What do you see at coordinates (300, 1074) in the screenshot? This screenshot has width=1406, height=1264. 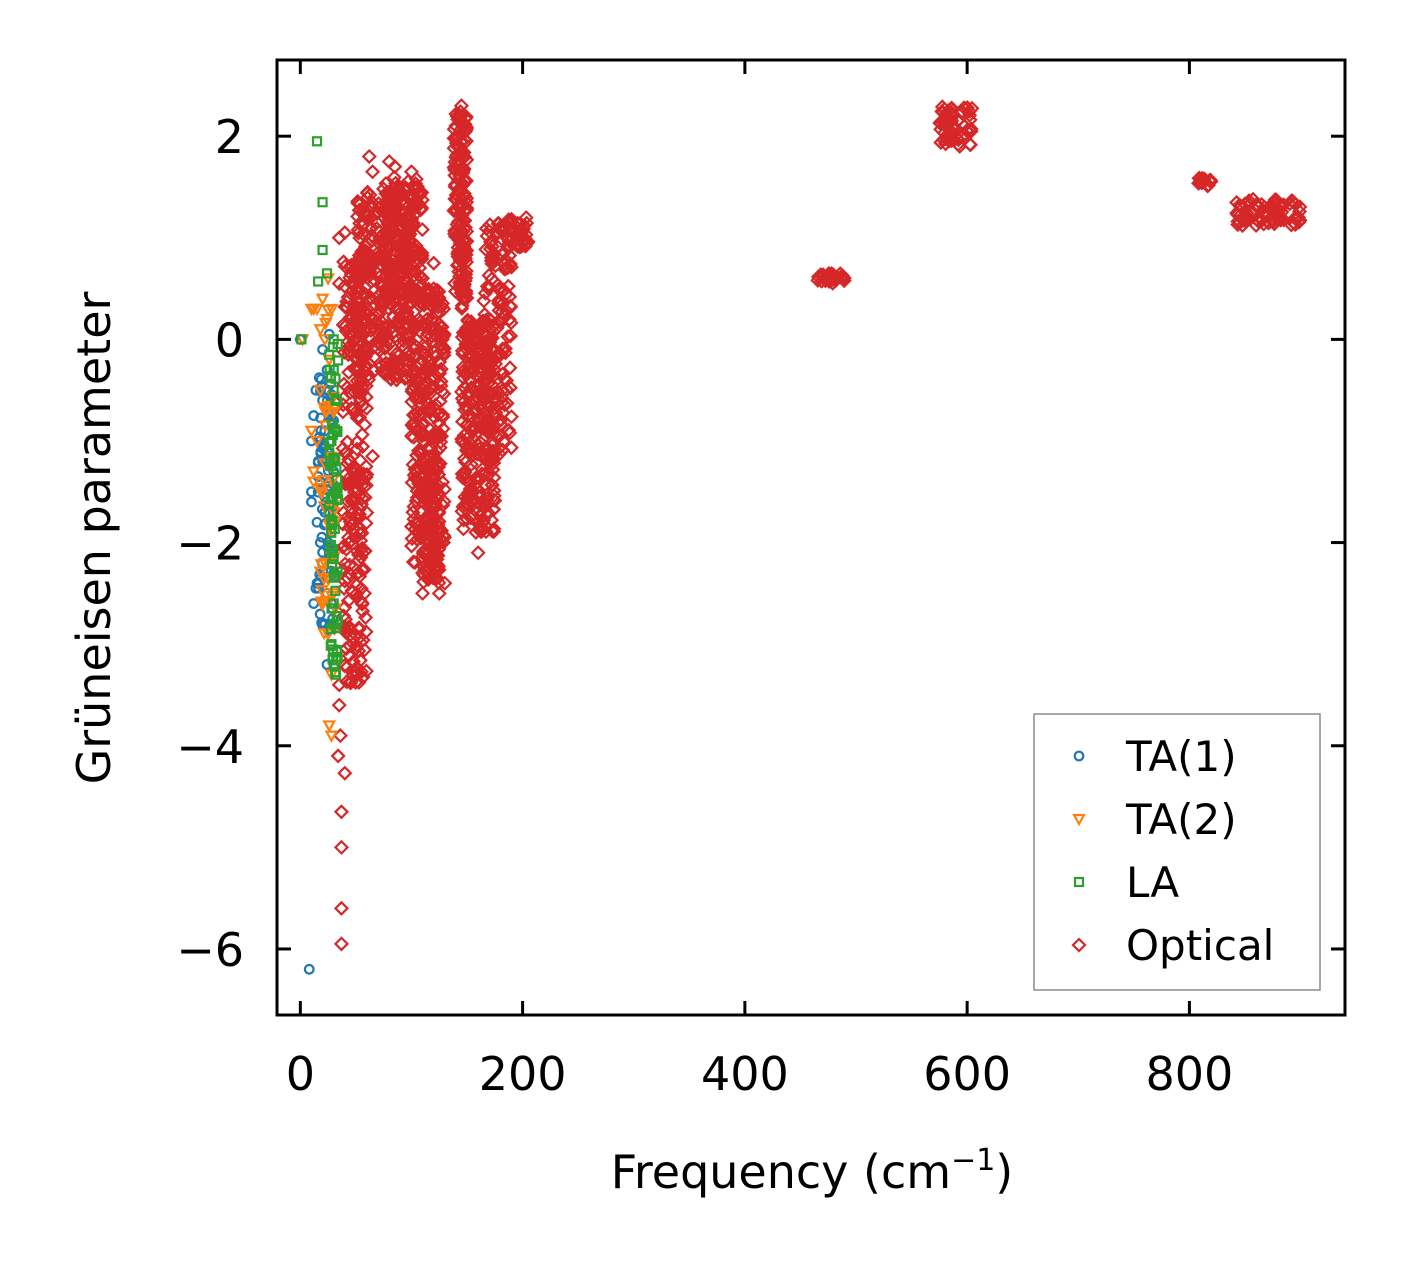 I see `x-tick-label: 0` at bounding box center [300, 1074].